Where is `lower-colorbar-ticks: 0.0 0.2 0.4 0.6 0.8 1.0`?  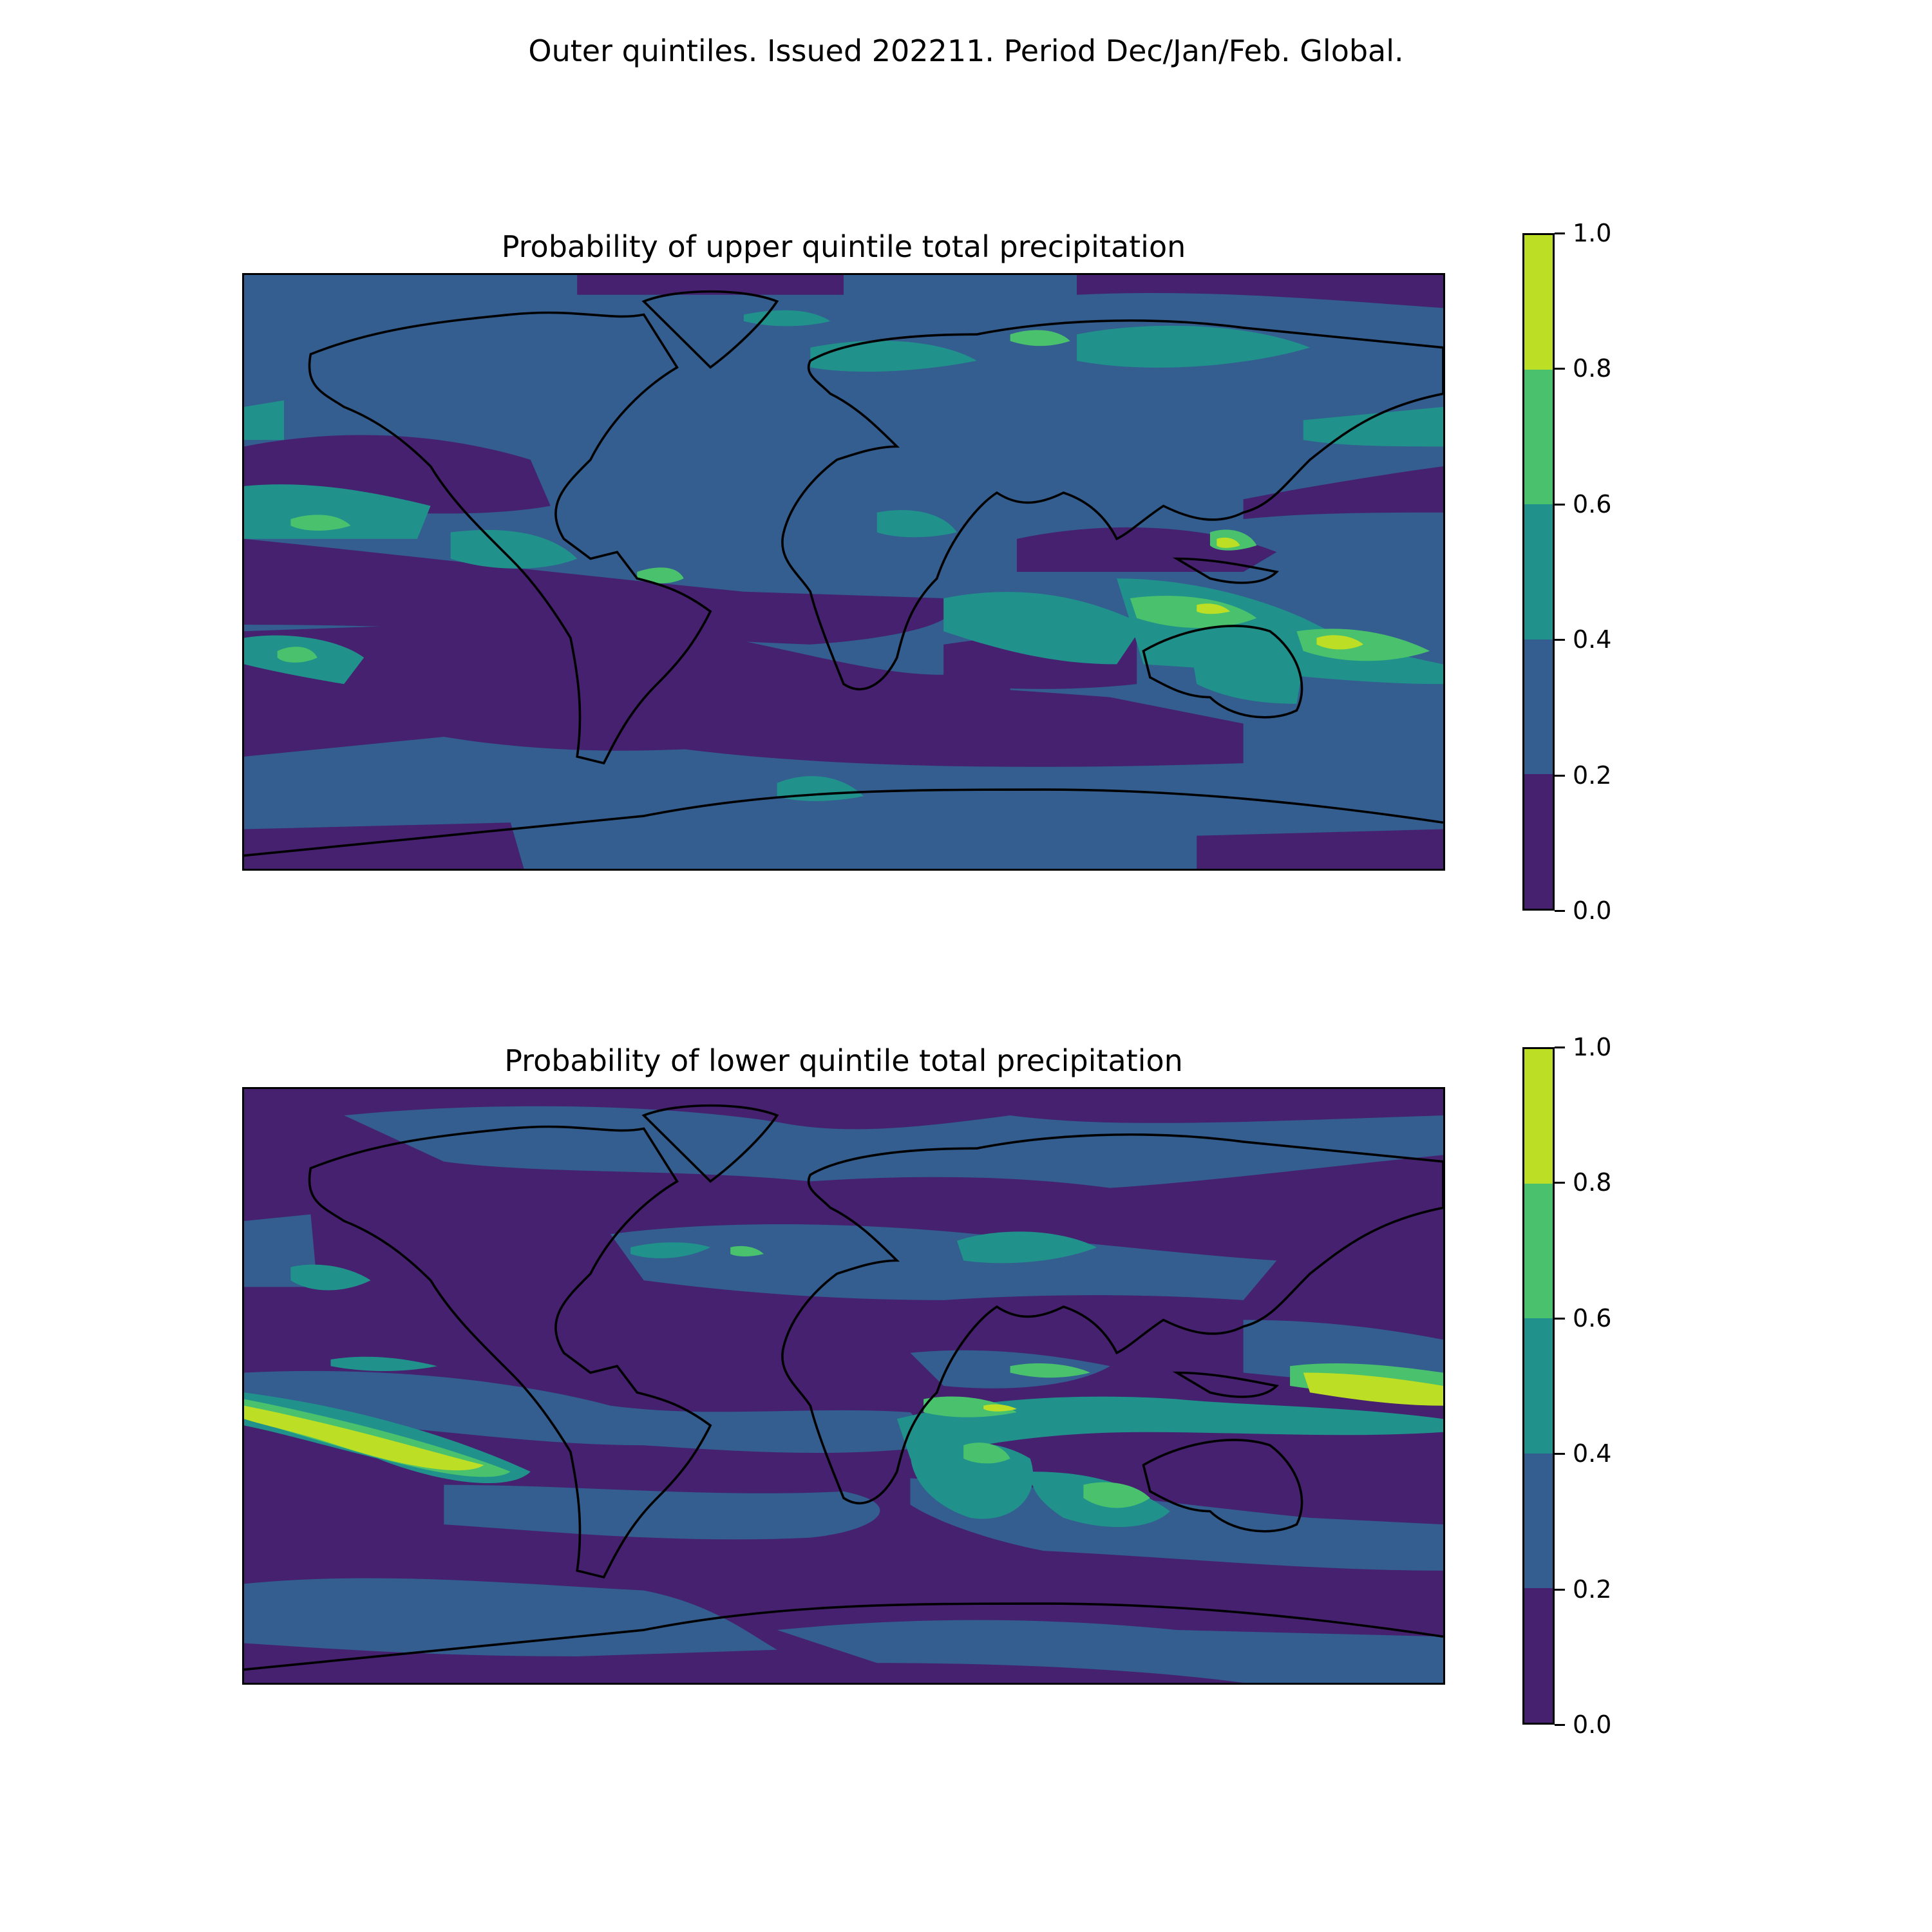 lower-colorbar-ticks: 0.0 0.2 0.4 0.6 0.8 1.0 is located at coordinates (1607, 1386).